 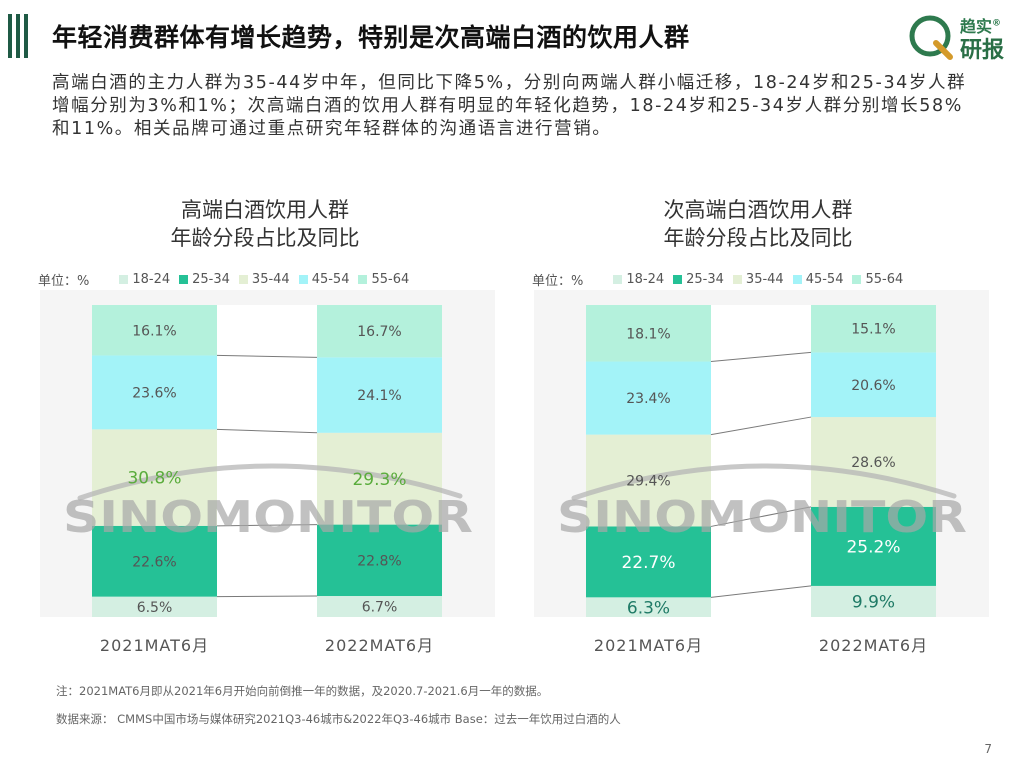 I want to click on chart2-title-line1: 次高端白酒饮用人群, so click(x=758, y=210).